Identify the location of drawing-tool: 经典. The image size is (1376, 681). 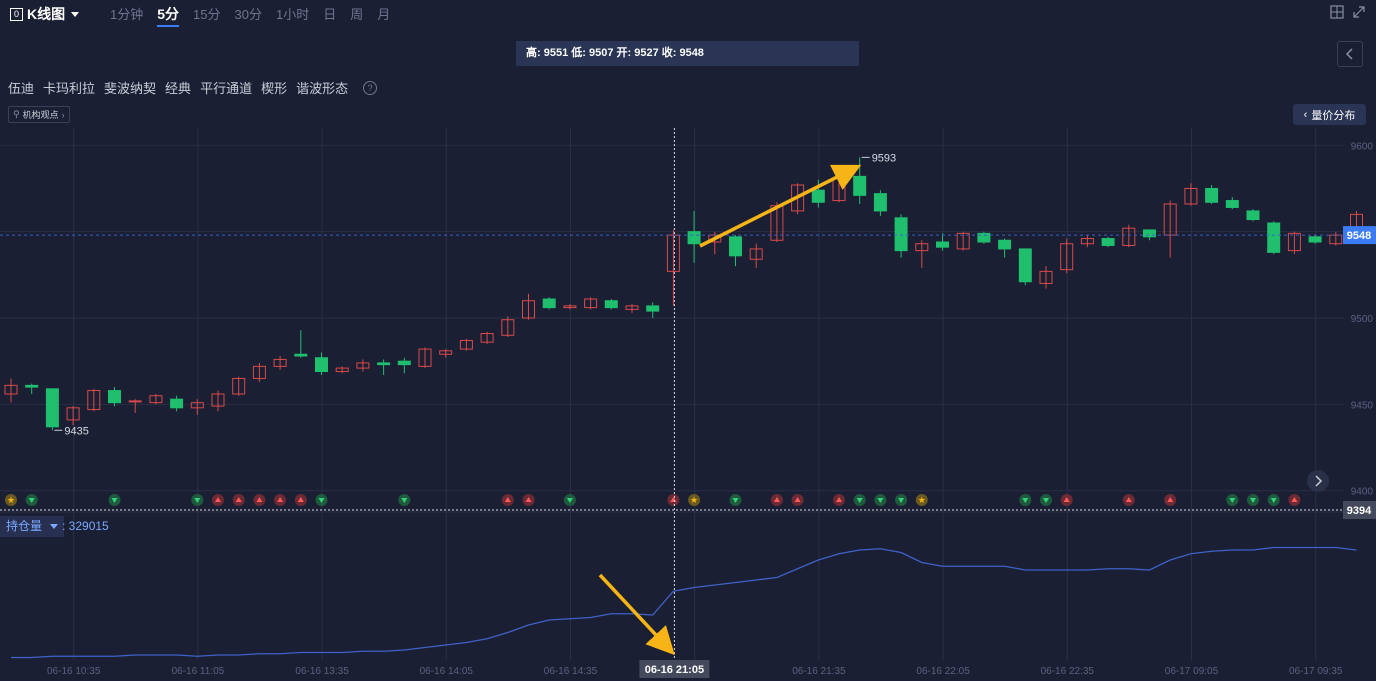
(178, 88).